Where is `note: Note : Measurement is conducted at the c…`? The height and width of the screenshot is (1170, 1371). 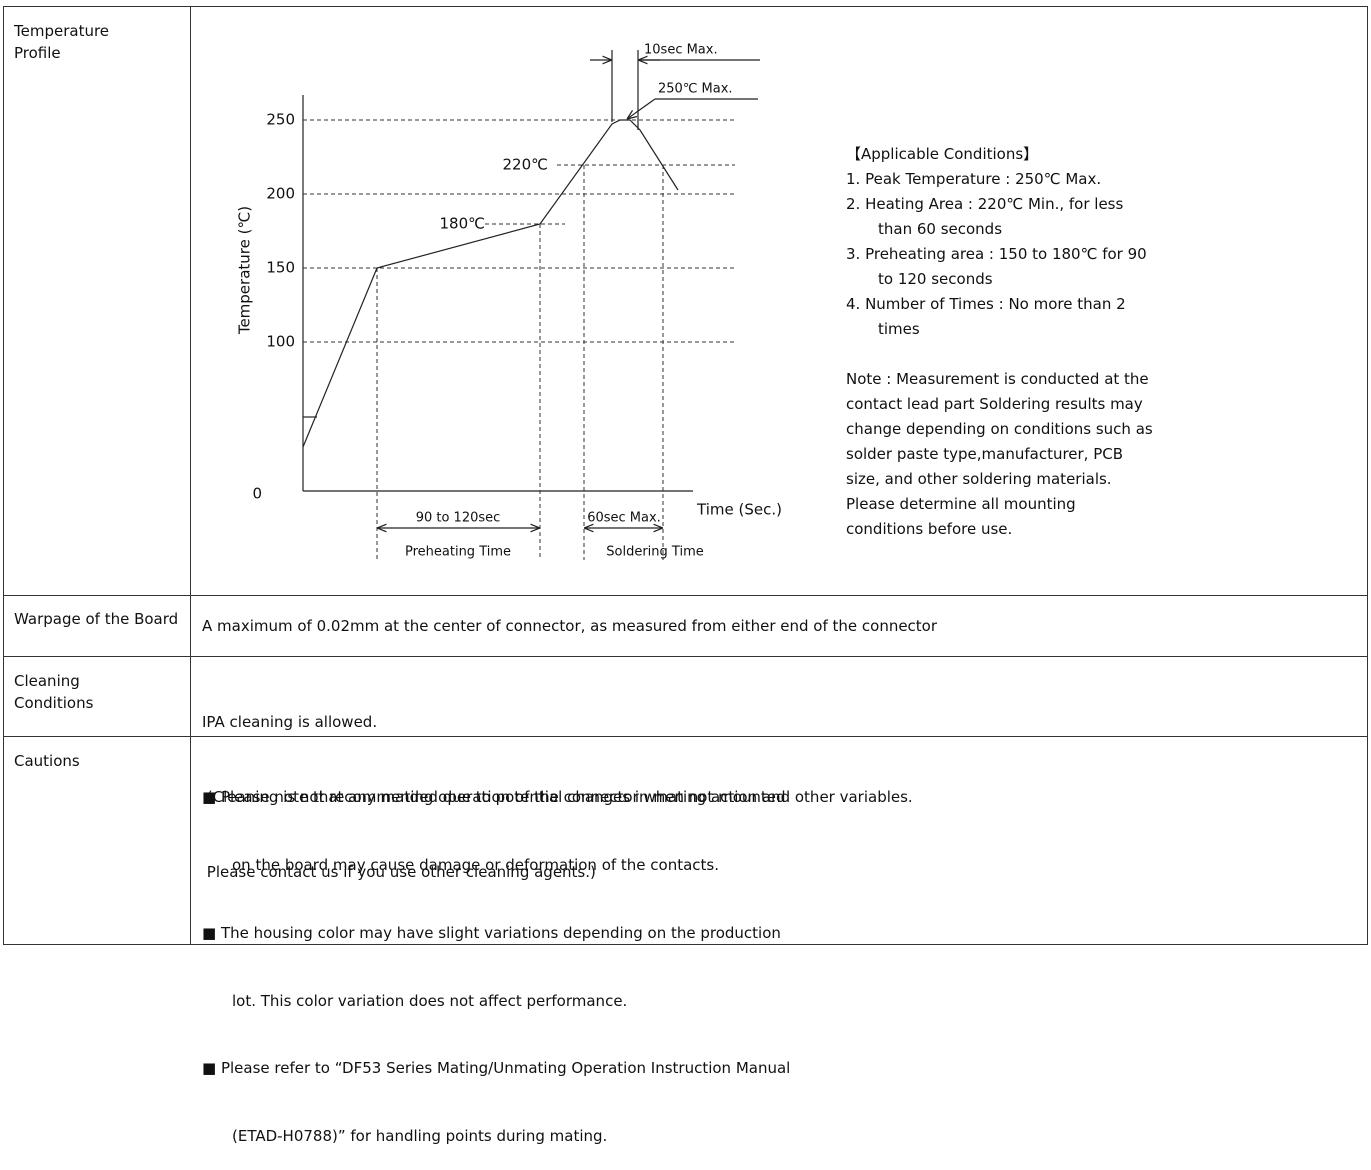
note: Note : Measurement is conducted at the c… is located at coordinates (999, 454).